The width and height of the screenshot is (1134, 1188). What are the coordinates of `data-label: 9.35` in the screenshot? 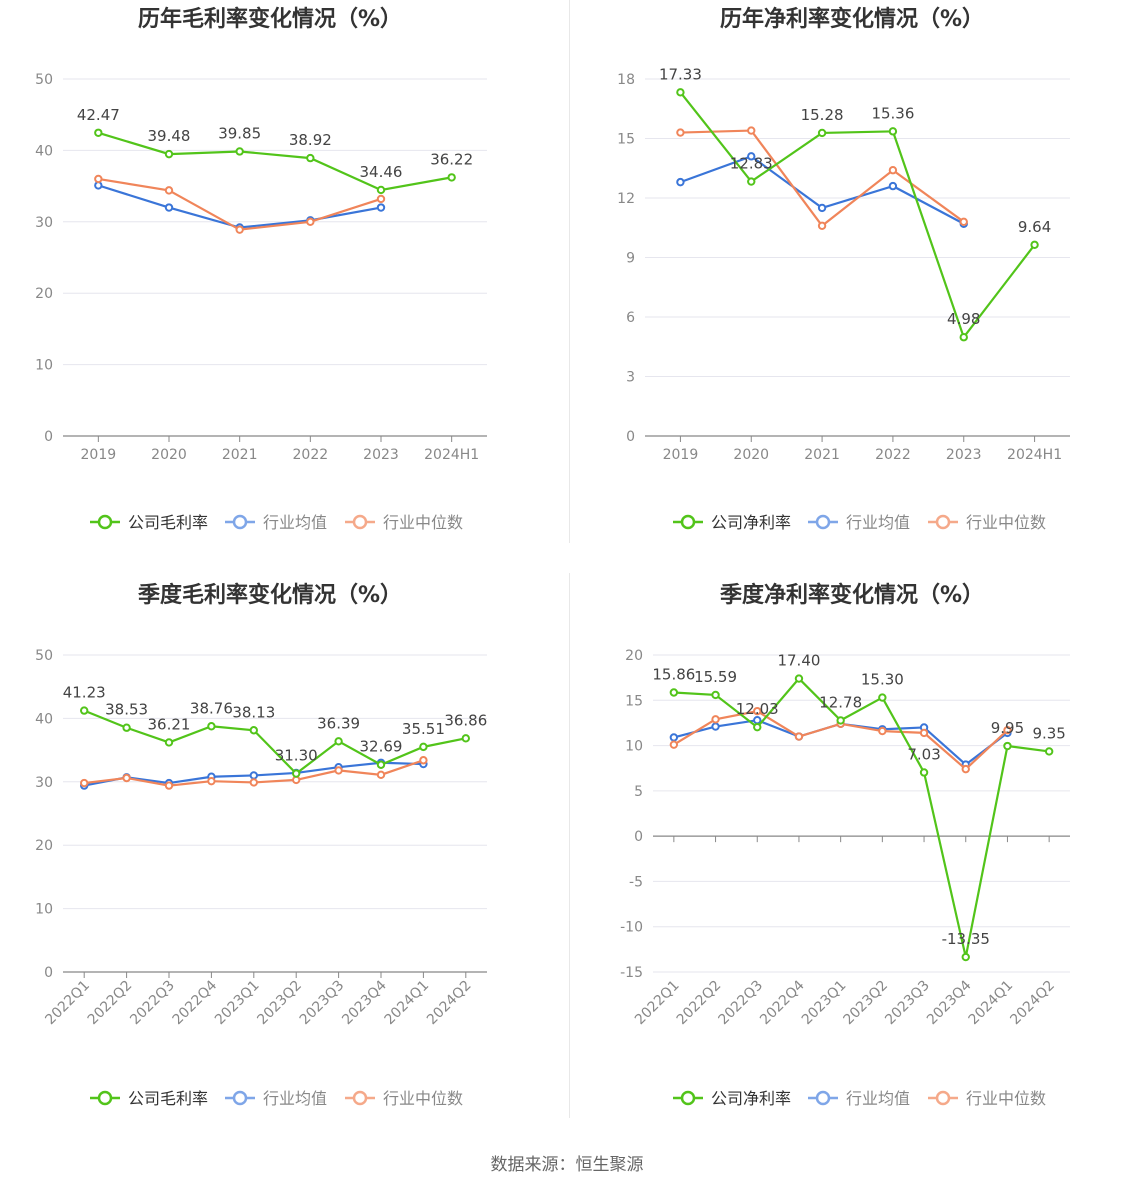 It's located at (1048, 733).